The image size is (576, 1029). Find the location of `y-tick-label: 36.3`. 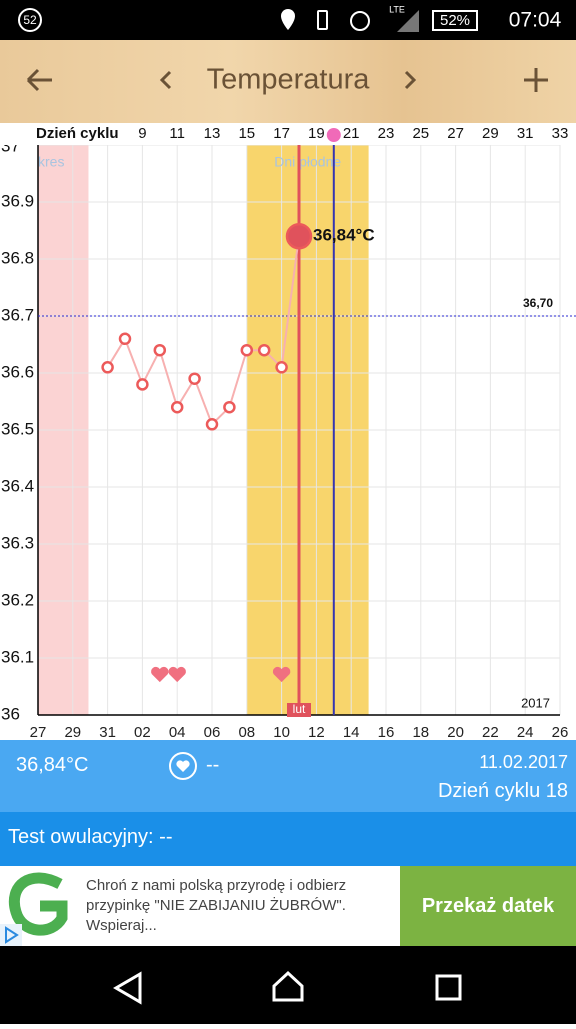

y-tick-label: 36.3 is located at coordinates (17, 542).